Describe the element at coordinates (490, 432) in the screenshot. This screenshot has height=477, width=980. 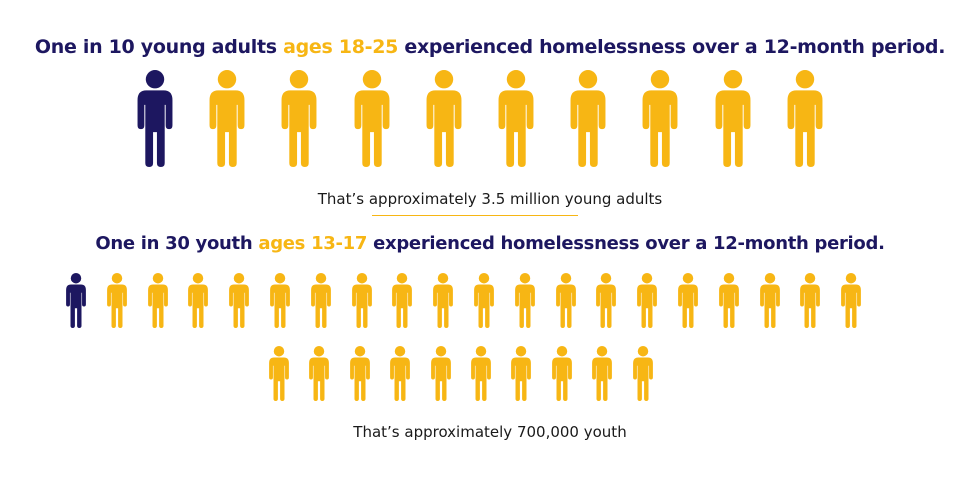
I see `youth-caption: That’s approximately 700,000 youth` at that location.